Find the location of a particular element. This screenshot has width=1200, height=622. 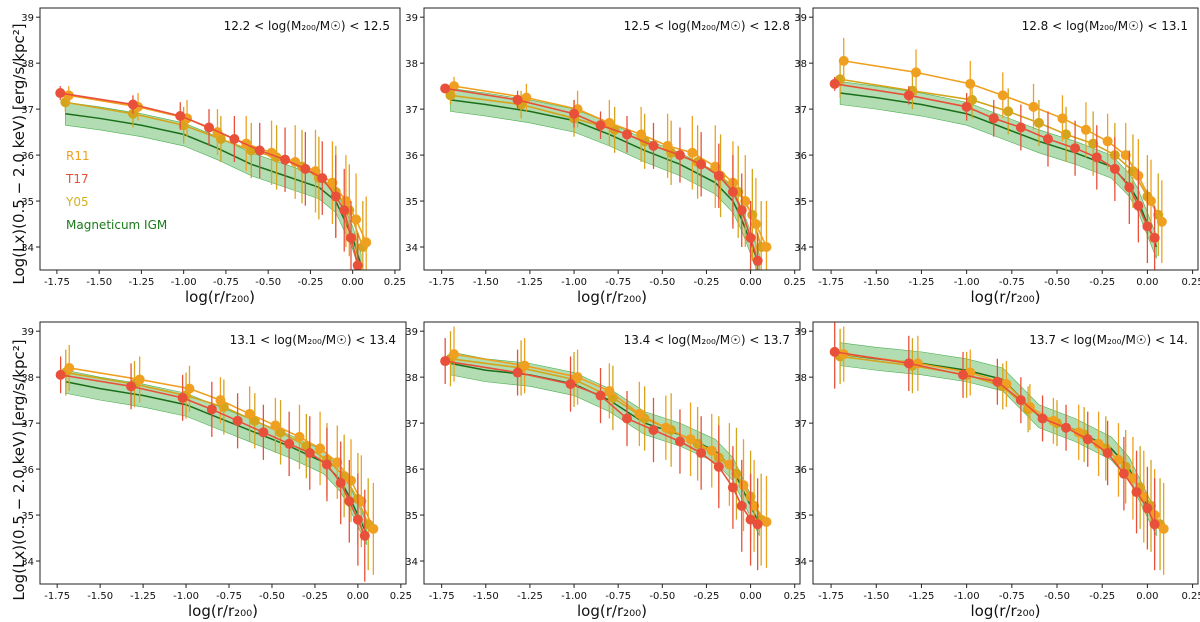

y-tick-label: 35 is located at coordinates (27, 202).